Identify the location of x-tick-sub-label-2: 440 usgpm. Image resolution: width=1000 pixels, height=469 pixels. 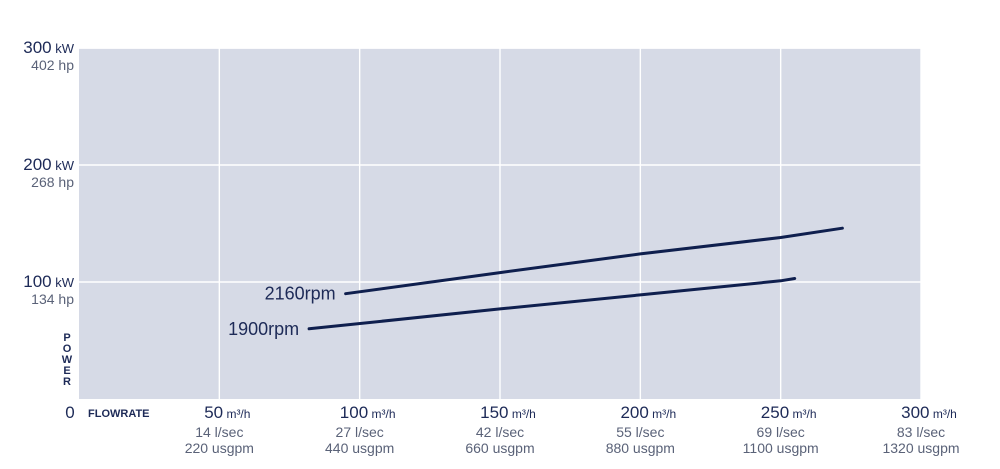
(359, 448).